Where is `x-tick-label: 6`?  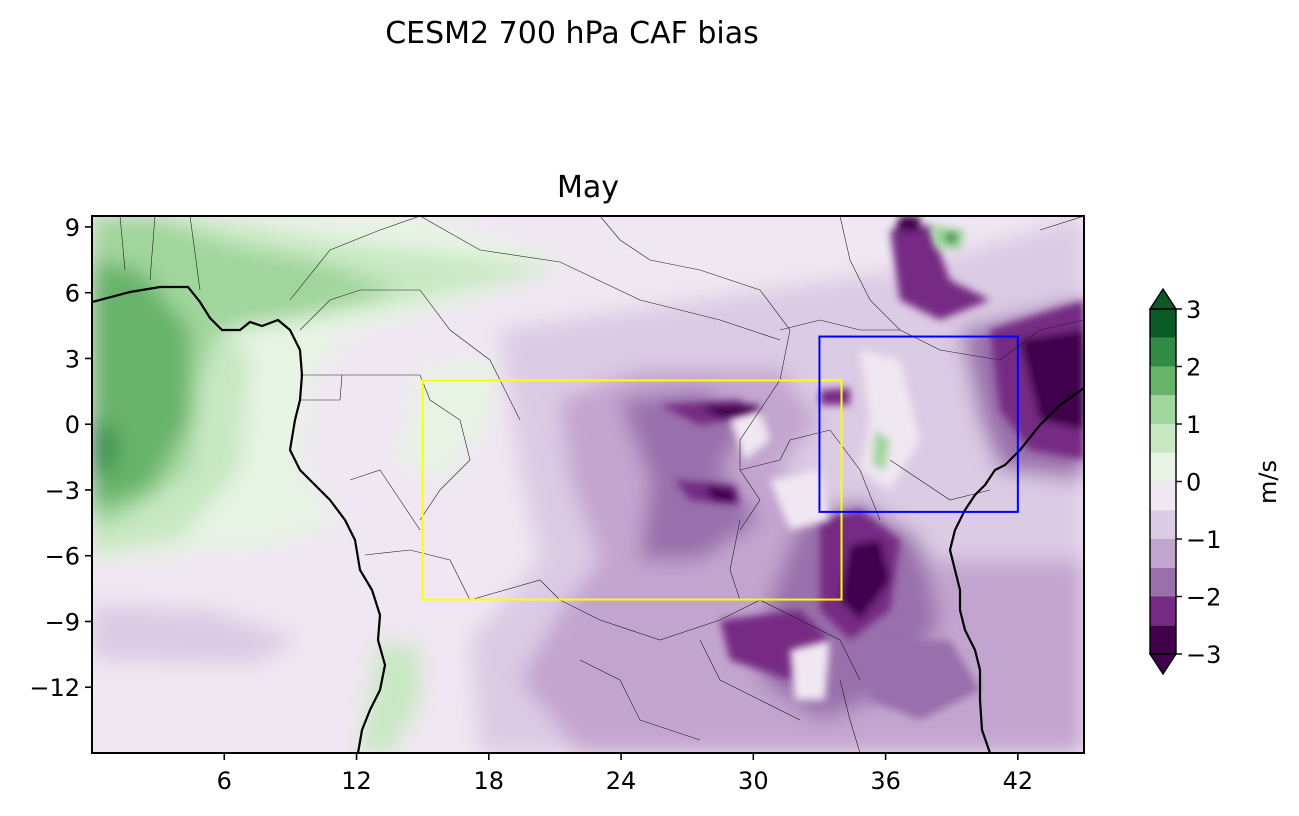
x-tick-label: 6 is located at coordinates (224, 781).